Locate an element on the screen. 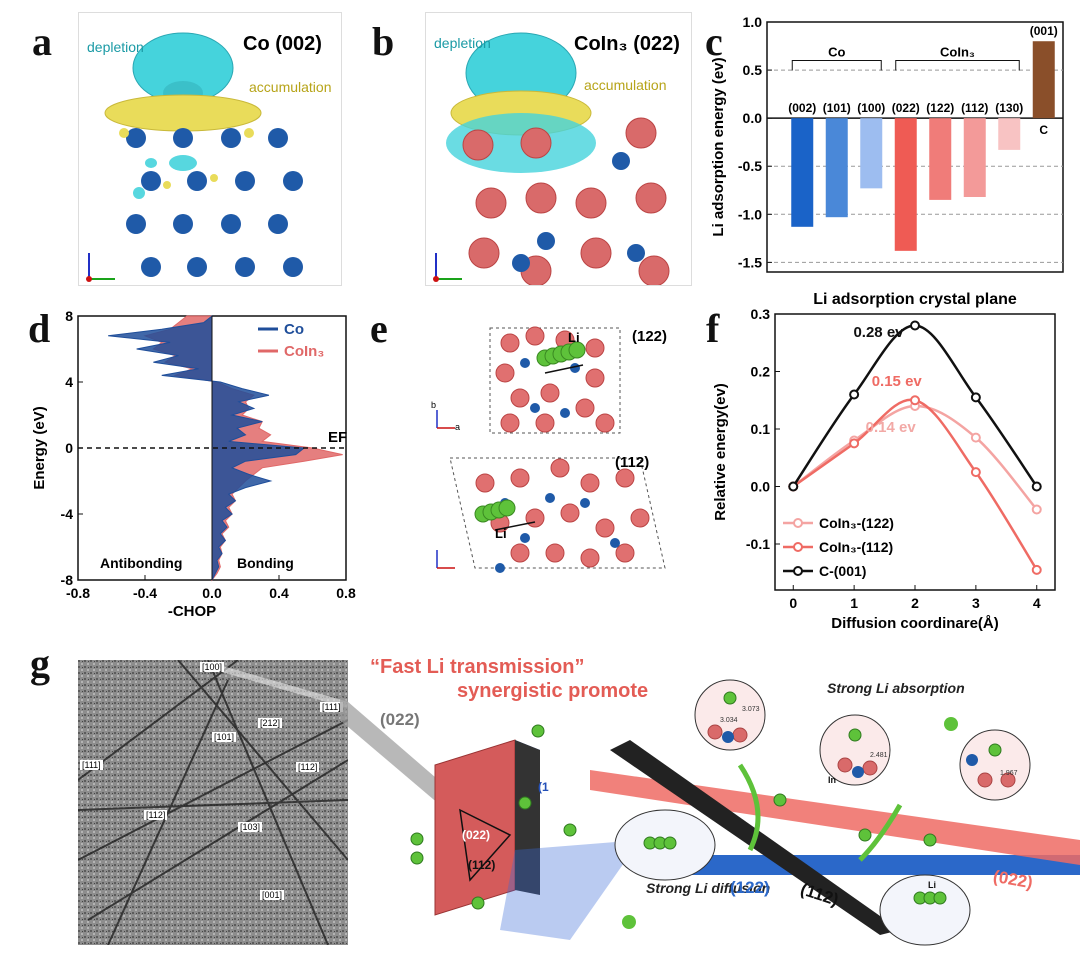  panel-label-g: g is located at coordinates (40, 663).